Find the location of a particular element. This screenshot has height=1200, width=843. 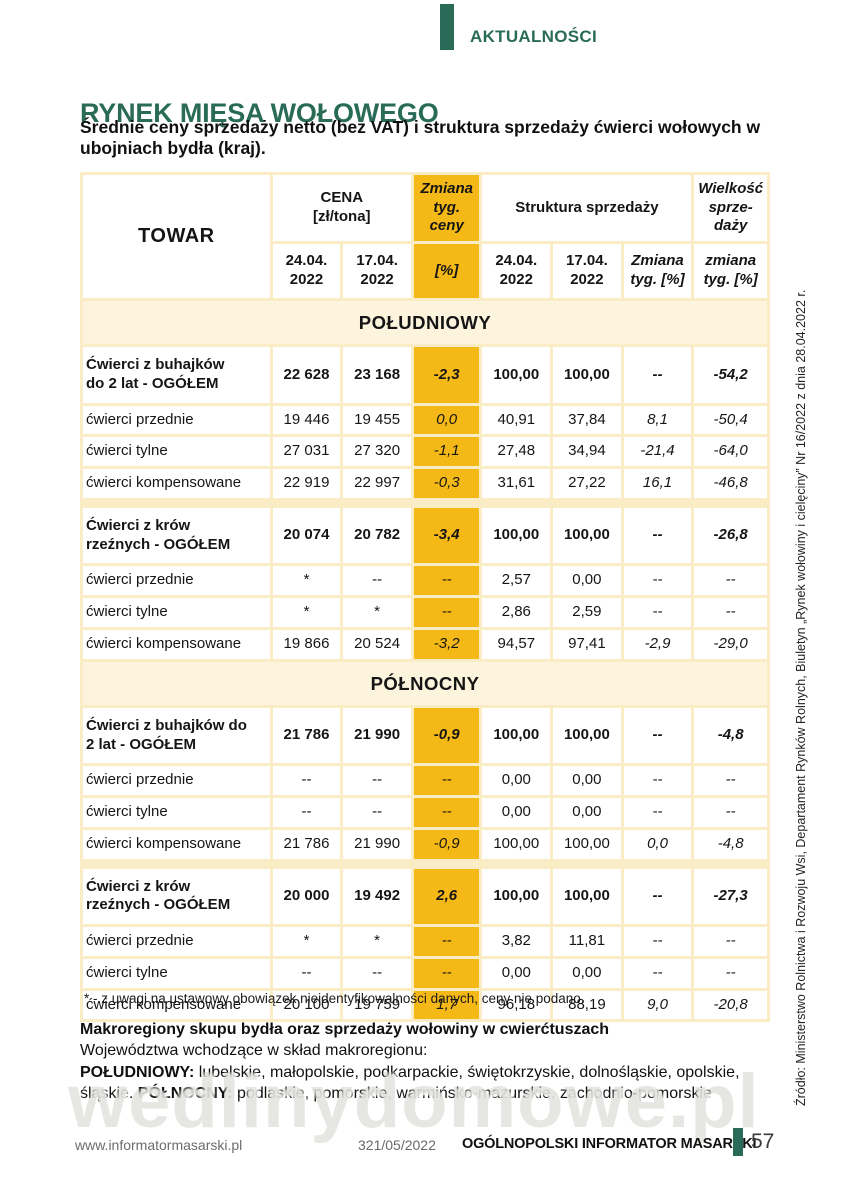

table-row: ćwierci przednie -- -- -- 0,00 0,00 -- -- is located at coordinates (425, 780).